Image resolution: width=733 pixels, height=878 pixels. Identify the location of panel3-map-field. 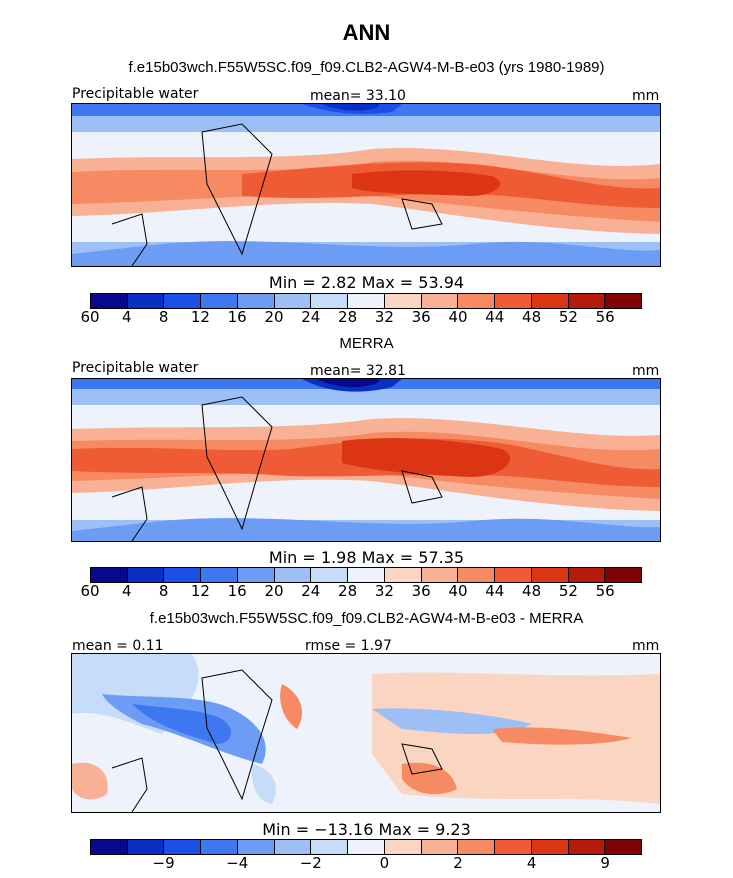
(366, 733).